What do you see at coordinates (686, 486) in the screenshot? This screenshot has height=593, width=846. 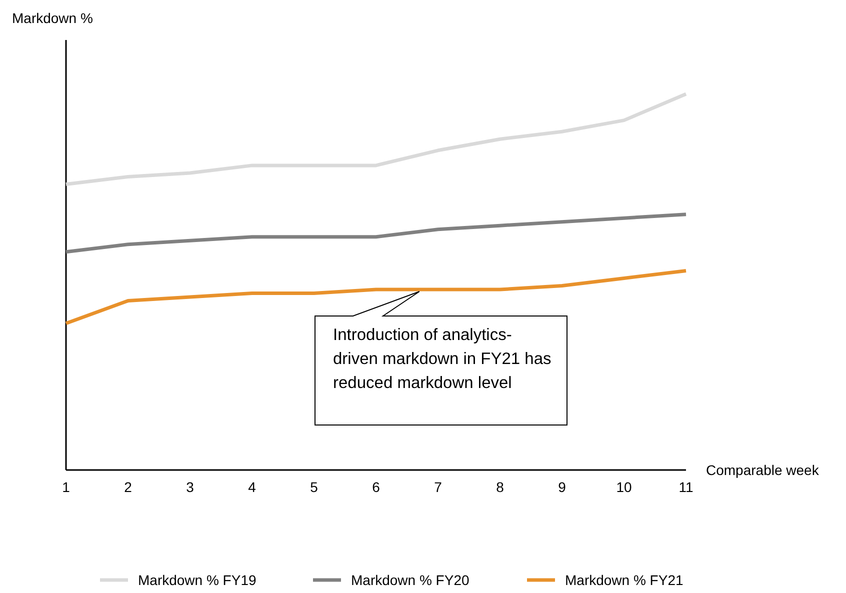 I see `x-tick-label: 11` at bounding box center [686, 486].